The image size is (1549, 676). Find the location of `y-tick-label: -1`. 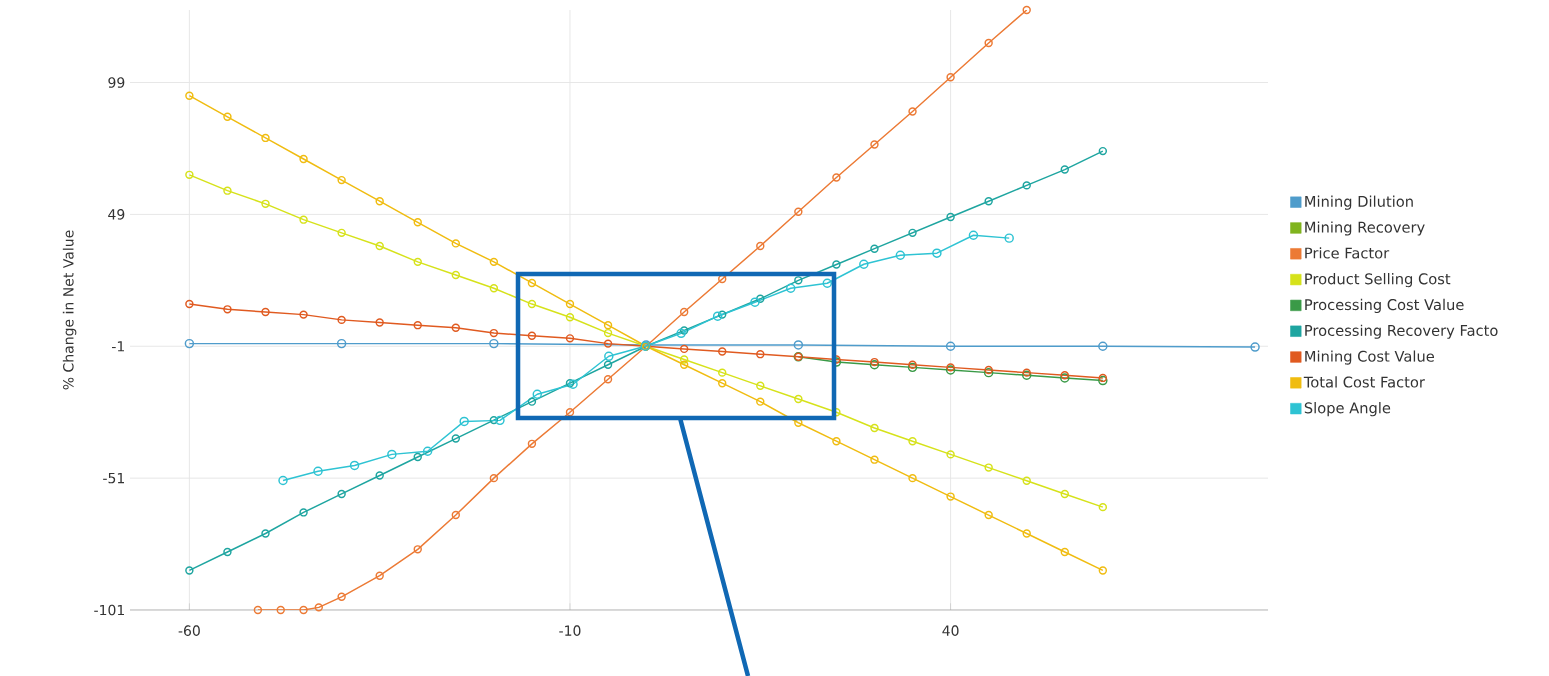

y-tick-label: -1 is located at coordinates (118, 346).